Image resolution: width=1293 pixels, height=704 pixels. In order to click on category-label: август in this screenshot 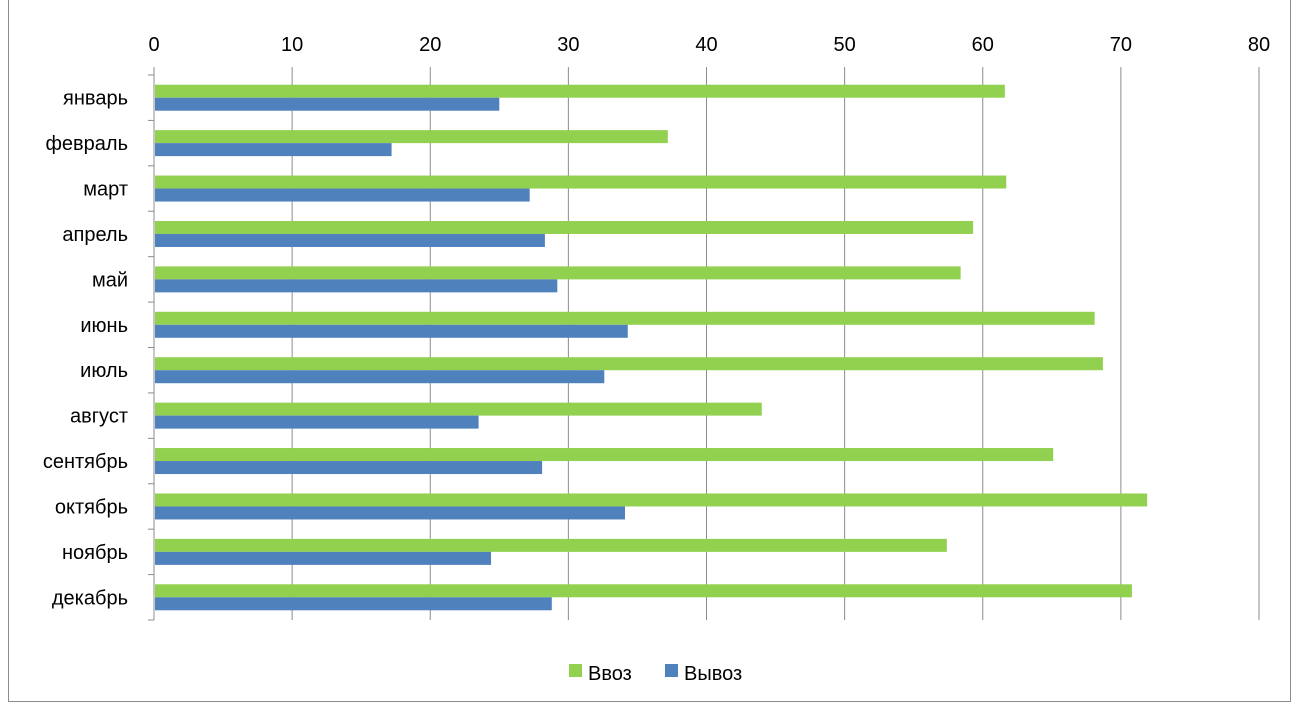, I will do `click(99, 417)`.